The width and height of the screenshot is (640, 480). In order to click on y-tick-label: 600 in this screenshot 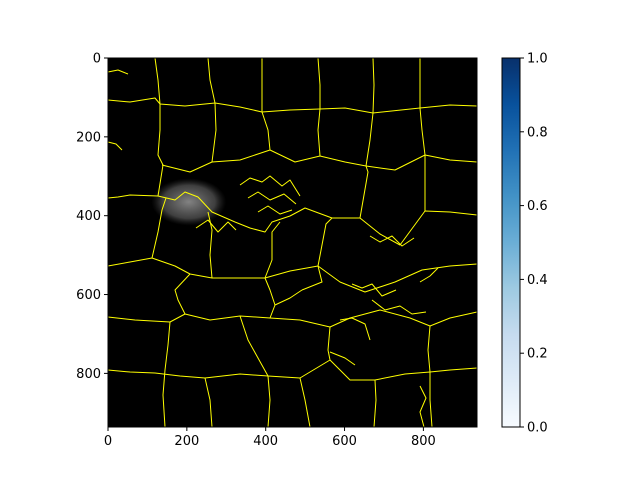, I will do `click(88, 295)`.